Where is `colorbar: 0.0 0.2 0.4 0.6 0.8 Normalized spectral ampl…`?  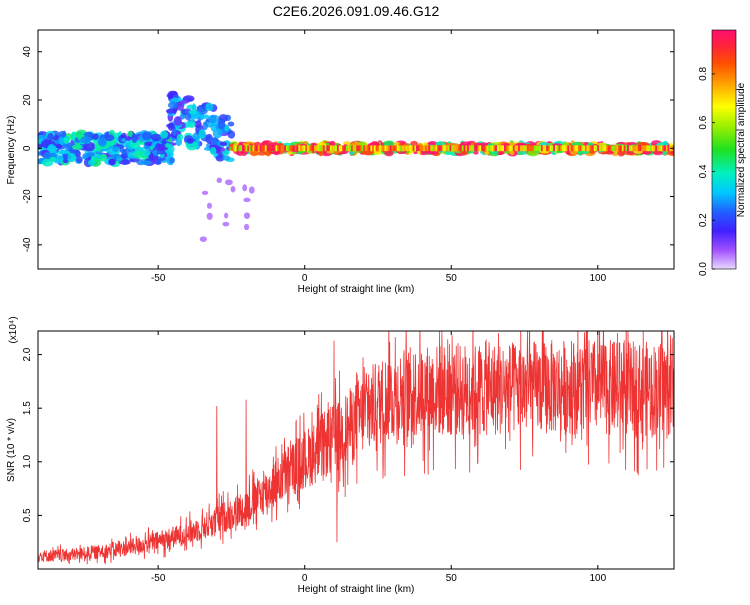
colorbar: 0.0 0.2 0.4 0.6 0.8 Normalized spectral ampl… is located at coordinates (722, 152).